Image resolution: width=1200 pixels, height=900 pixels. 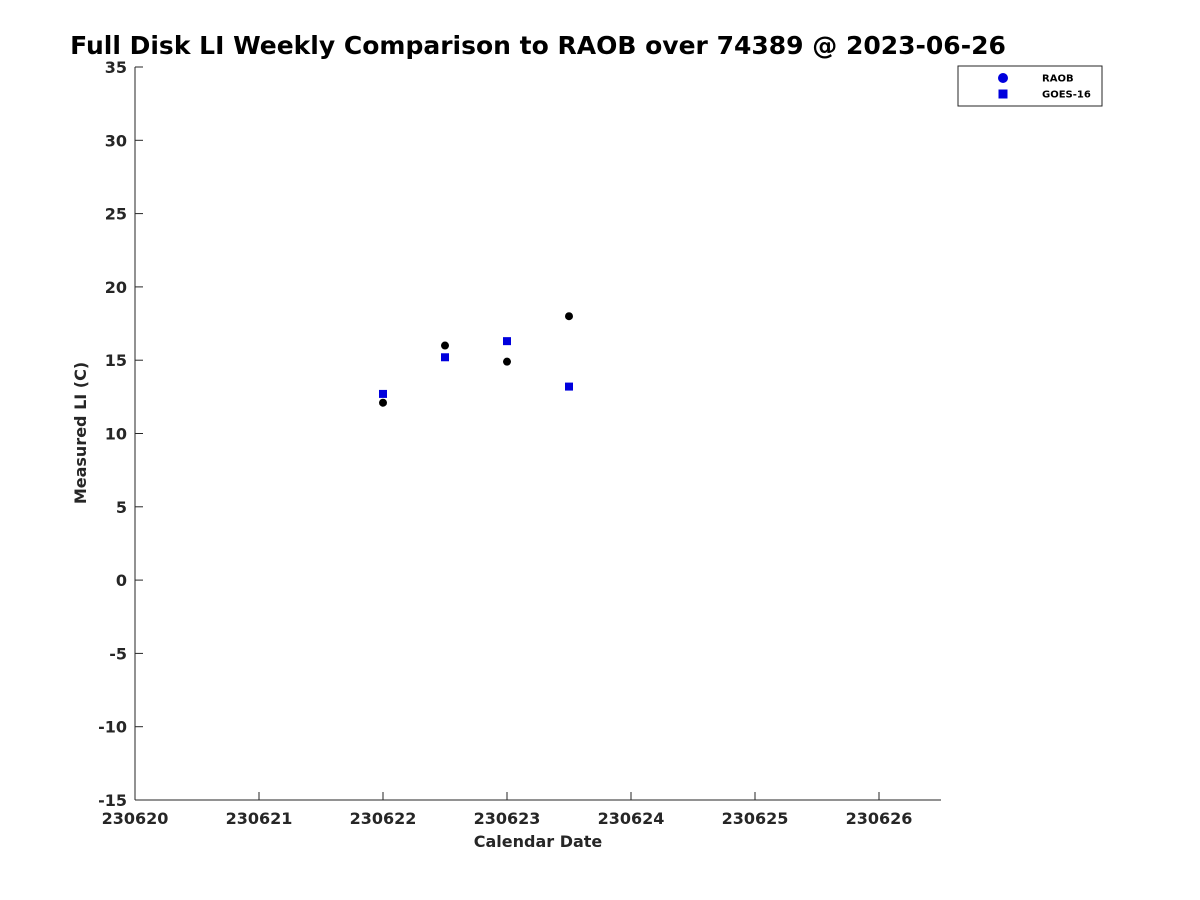 I want to click on legend: RAOB GOES-16, so click(x=1030, y=86).